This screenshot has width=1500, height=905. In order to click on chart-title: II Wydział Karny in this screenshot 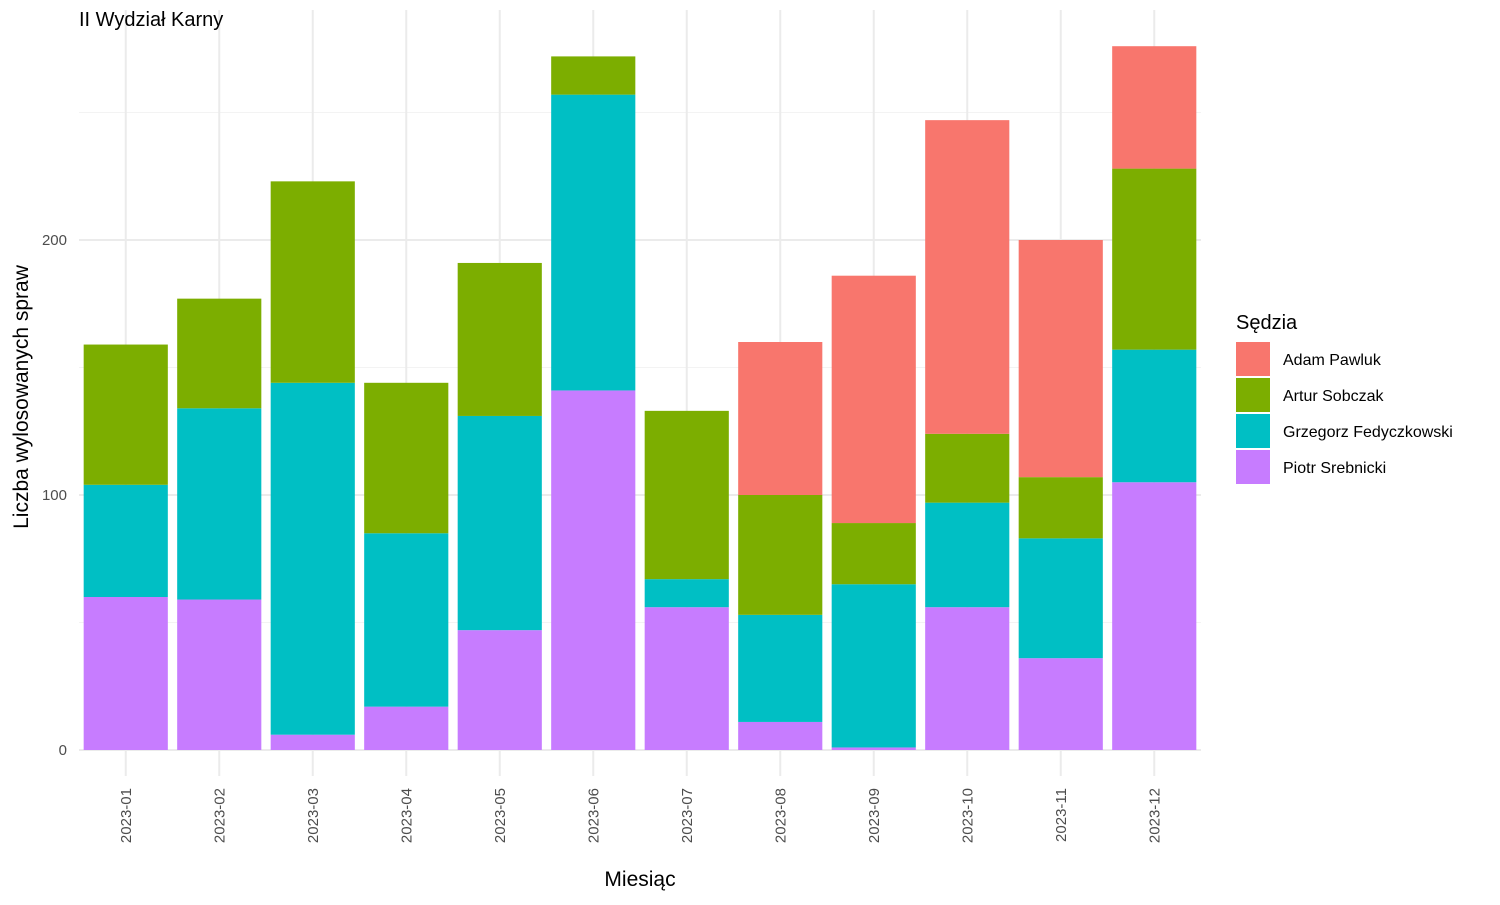, I will do `click(151, 20)`.